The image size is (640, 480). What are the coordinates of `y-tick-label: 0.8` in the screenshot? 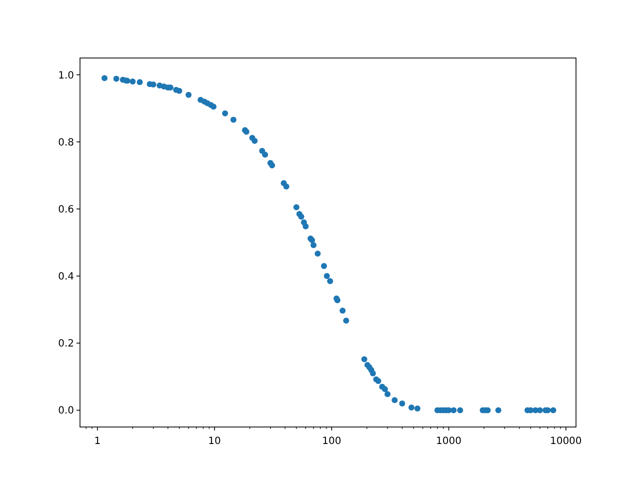 It's located at (66, 142).